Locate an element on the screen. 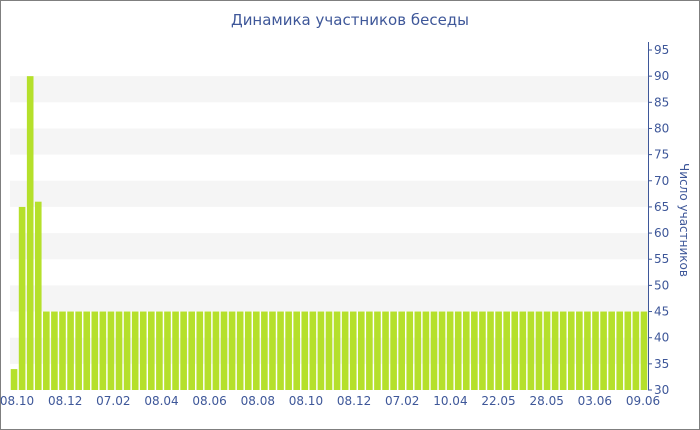 The image size is (700, 430). y-tick-label: 30 is located at coordinates (661, 390).